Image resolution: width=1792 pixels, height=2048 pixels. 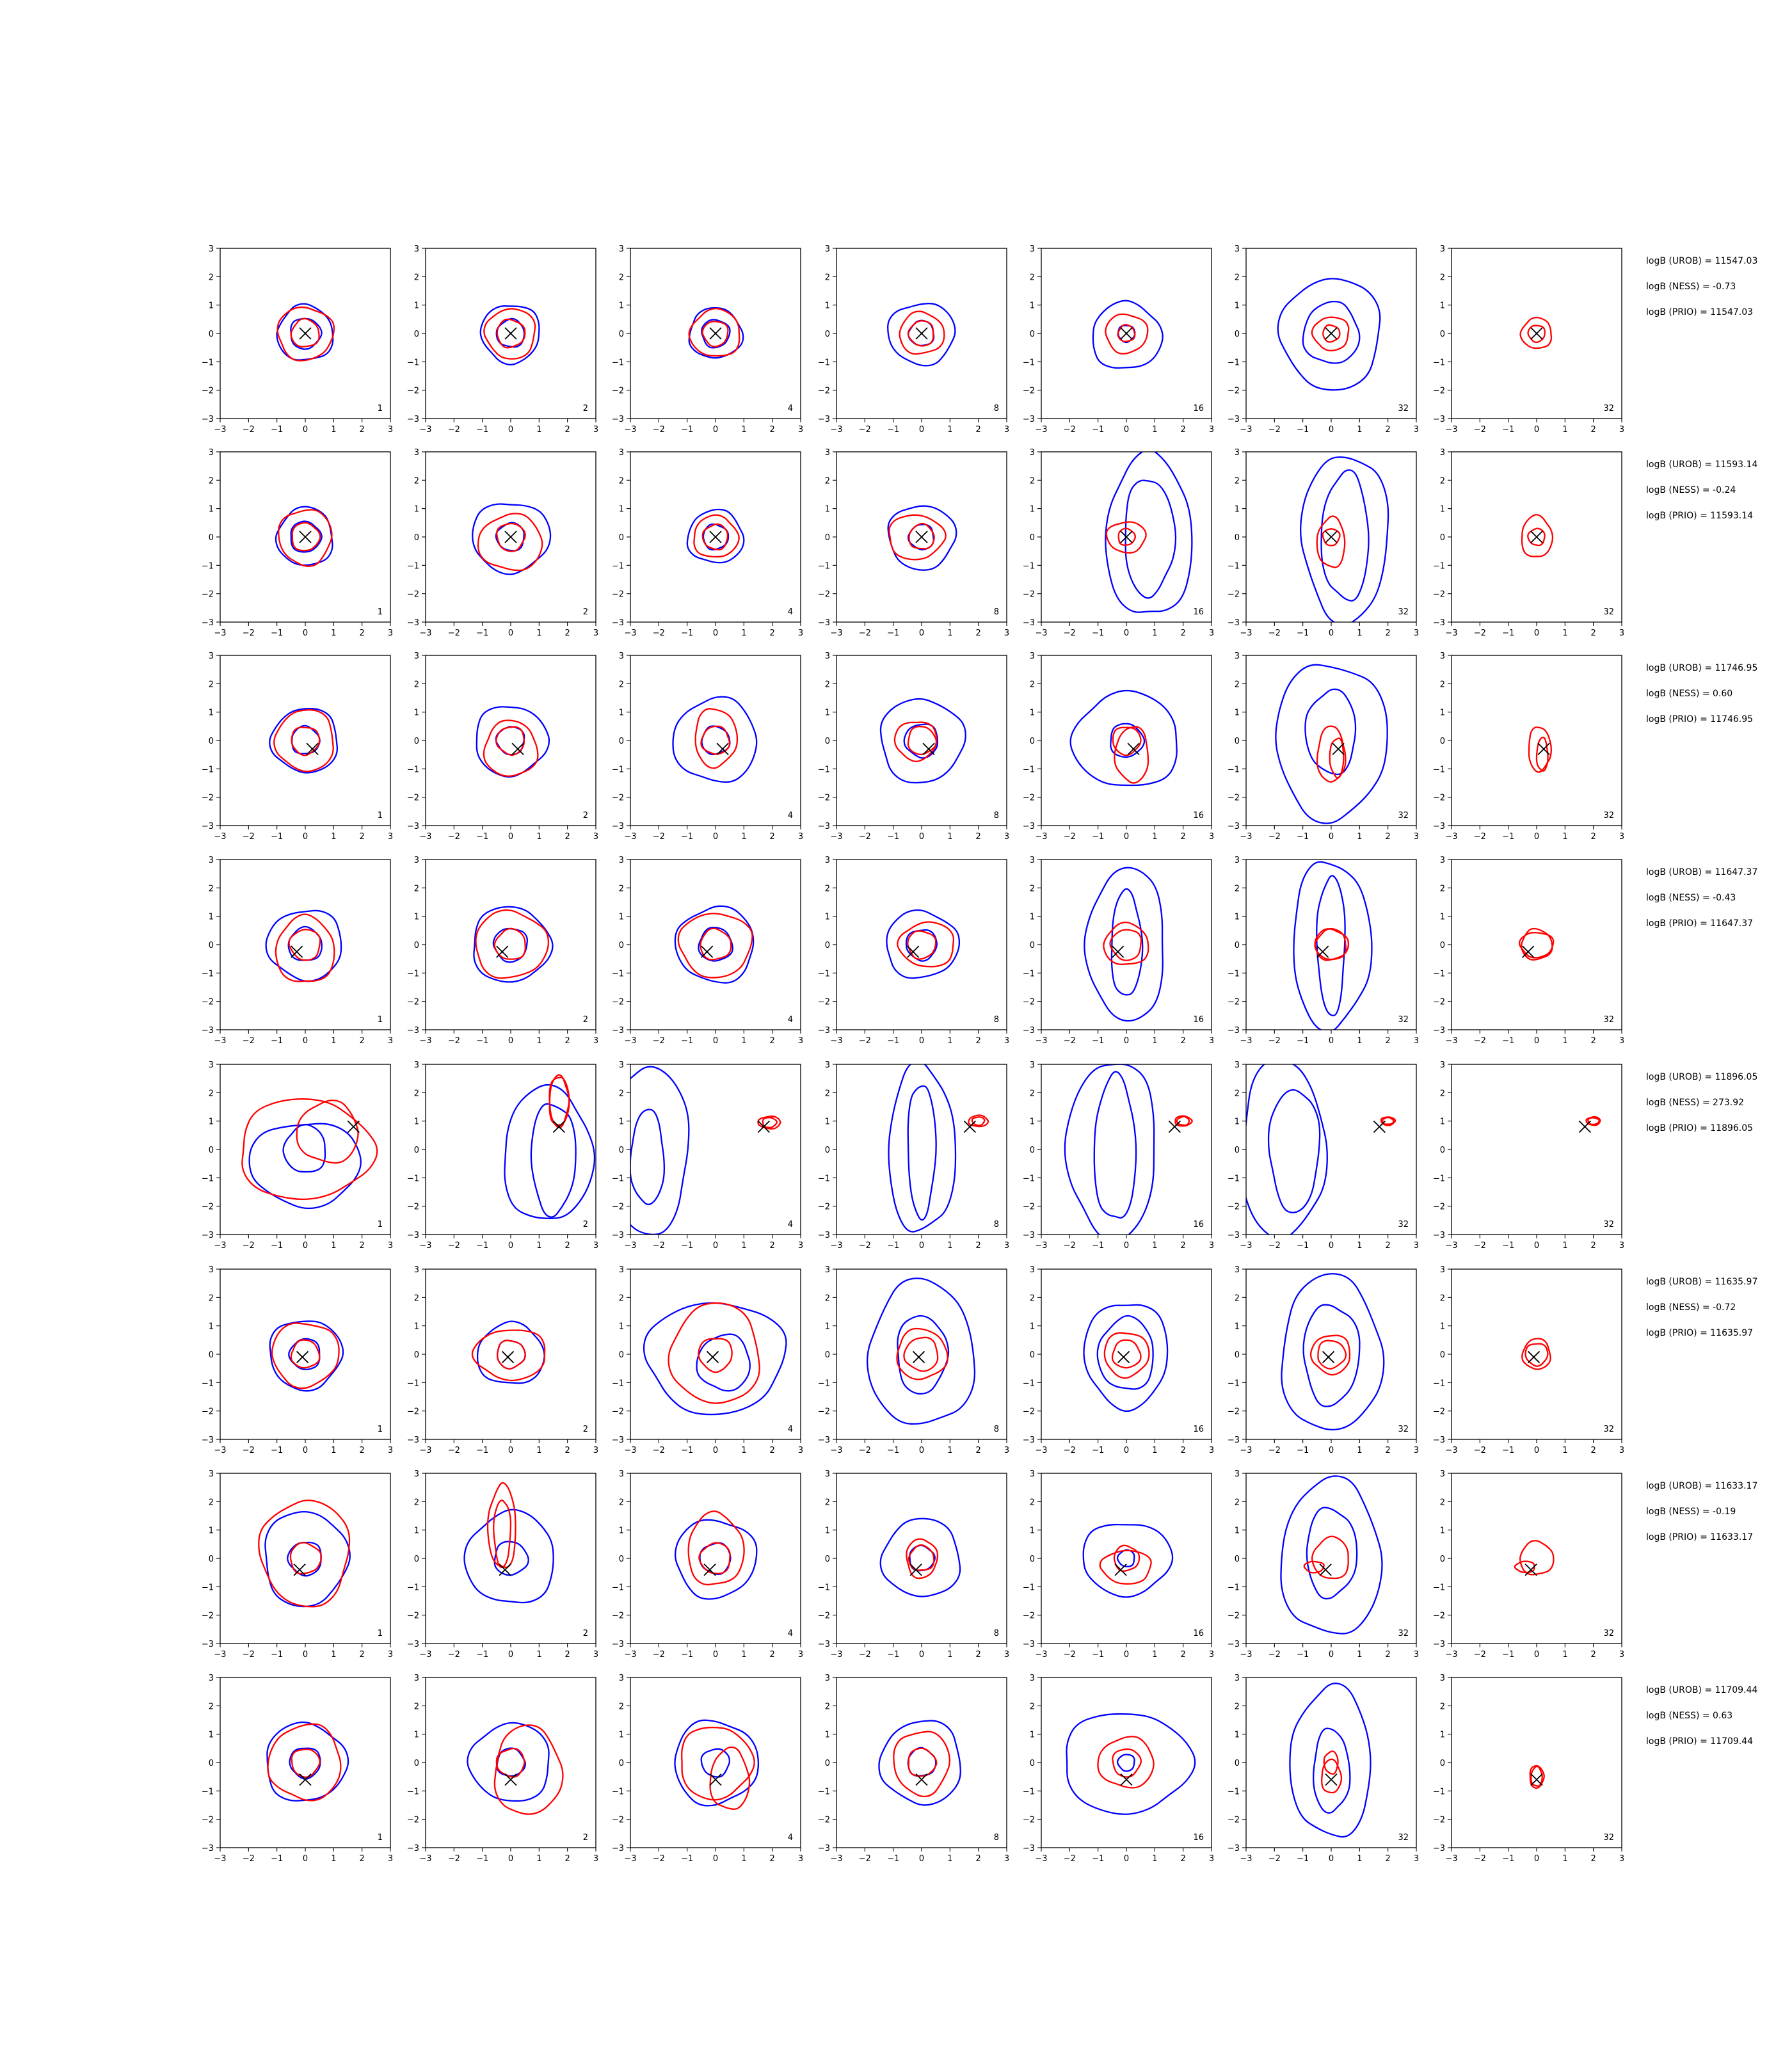 What do you see at coordinates (380, 408) in the screenshot?
I see `panel-number: 1` at bounding box center [380, 408].